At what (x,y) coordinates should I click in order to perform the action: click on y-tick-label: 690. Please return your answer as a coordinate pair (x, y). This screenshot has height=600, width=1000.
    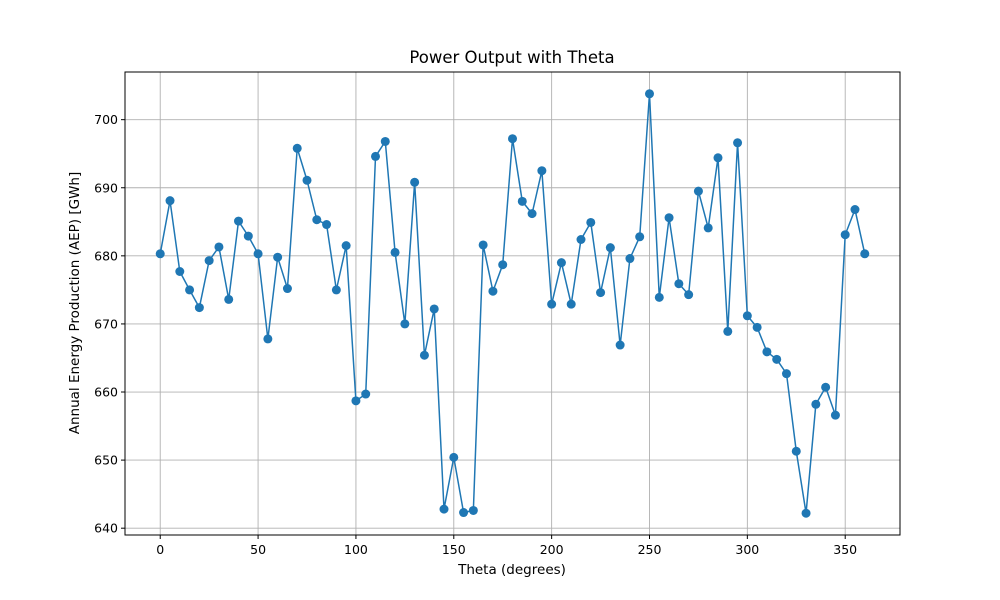
    Looking at the image, I should click on (106, 187).